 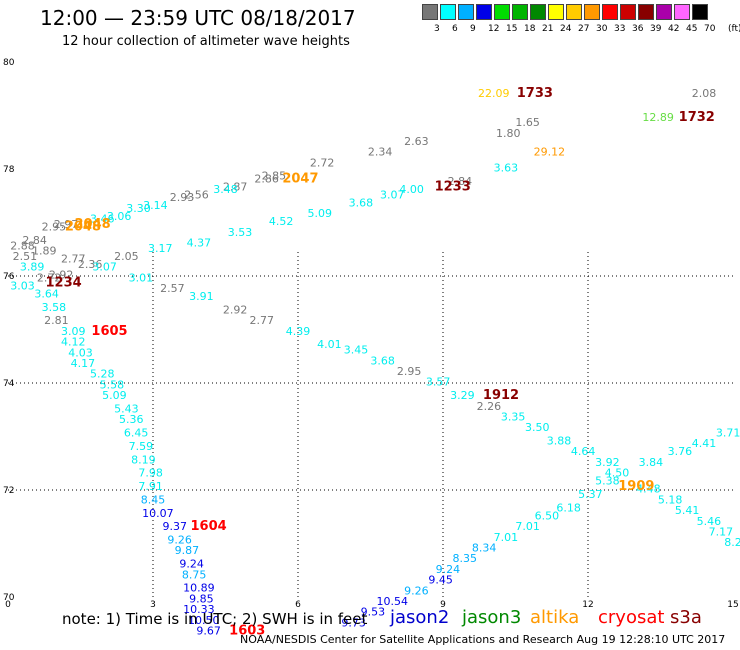 What do you see at coordinates (443, 605) in the screenshot?
I see `x-tick-label: 9` at bounding box center [443, 605].